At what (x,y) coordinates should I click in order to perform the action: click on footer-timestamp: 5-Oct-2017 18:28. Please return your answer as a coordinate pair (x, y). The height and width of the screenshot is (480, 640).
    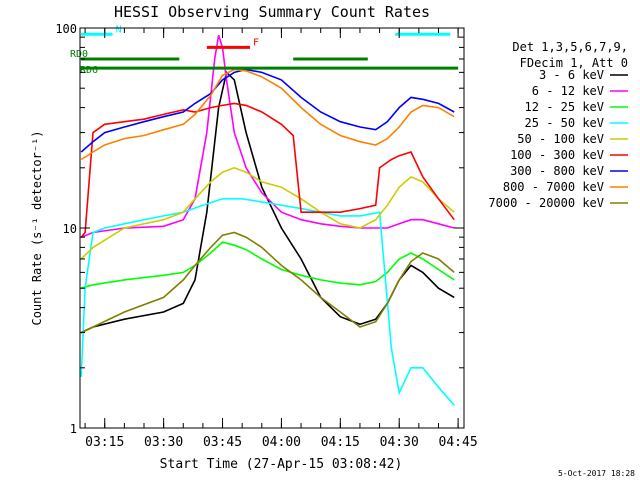
    Looking at the image, I should click on (596, 473).